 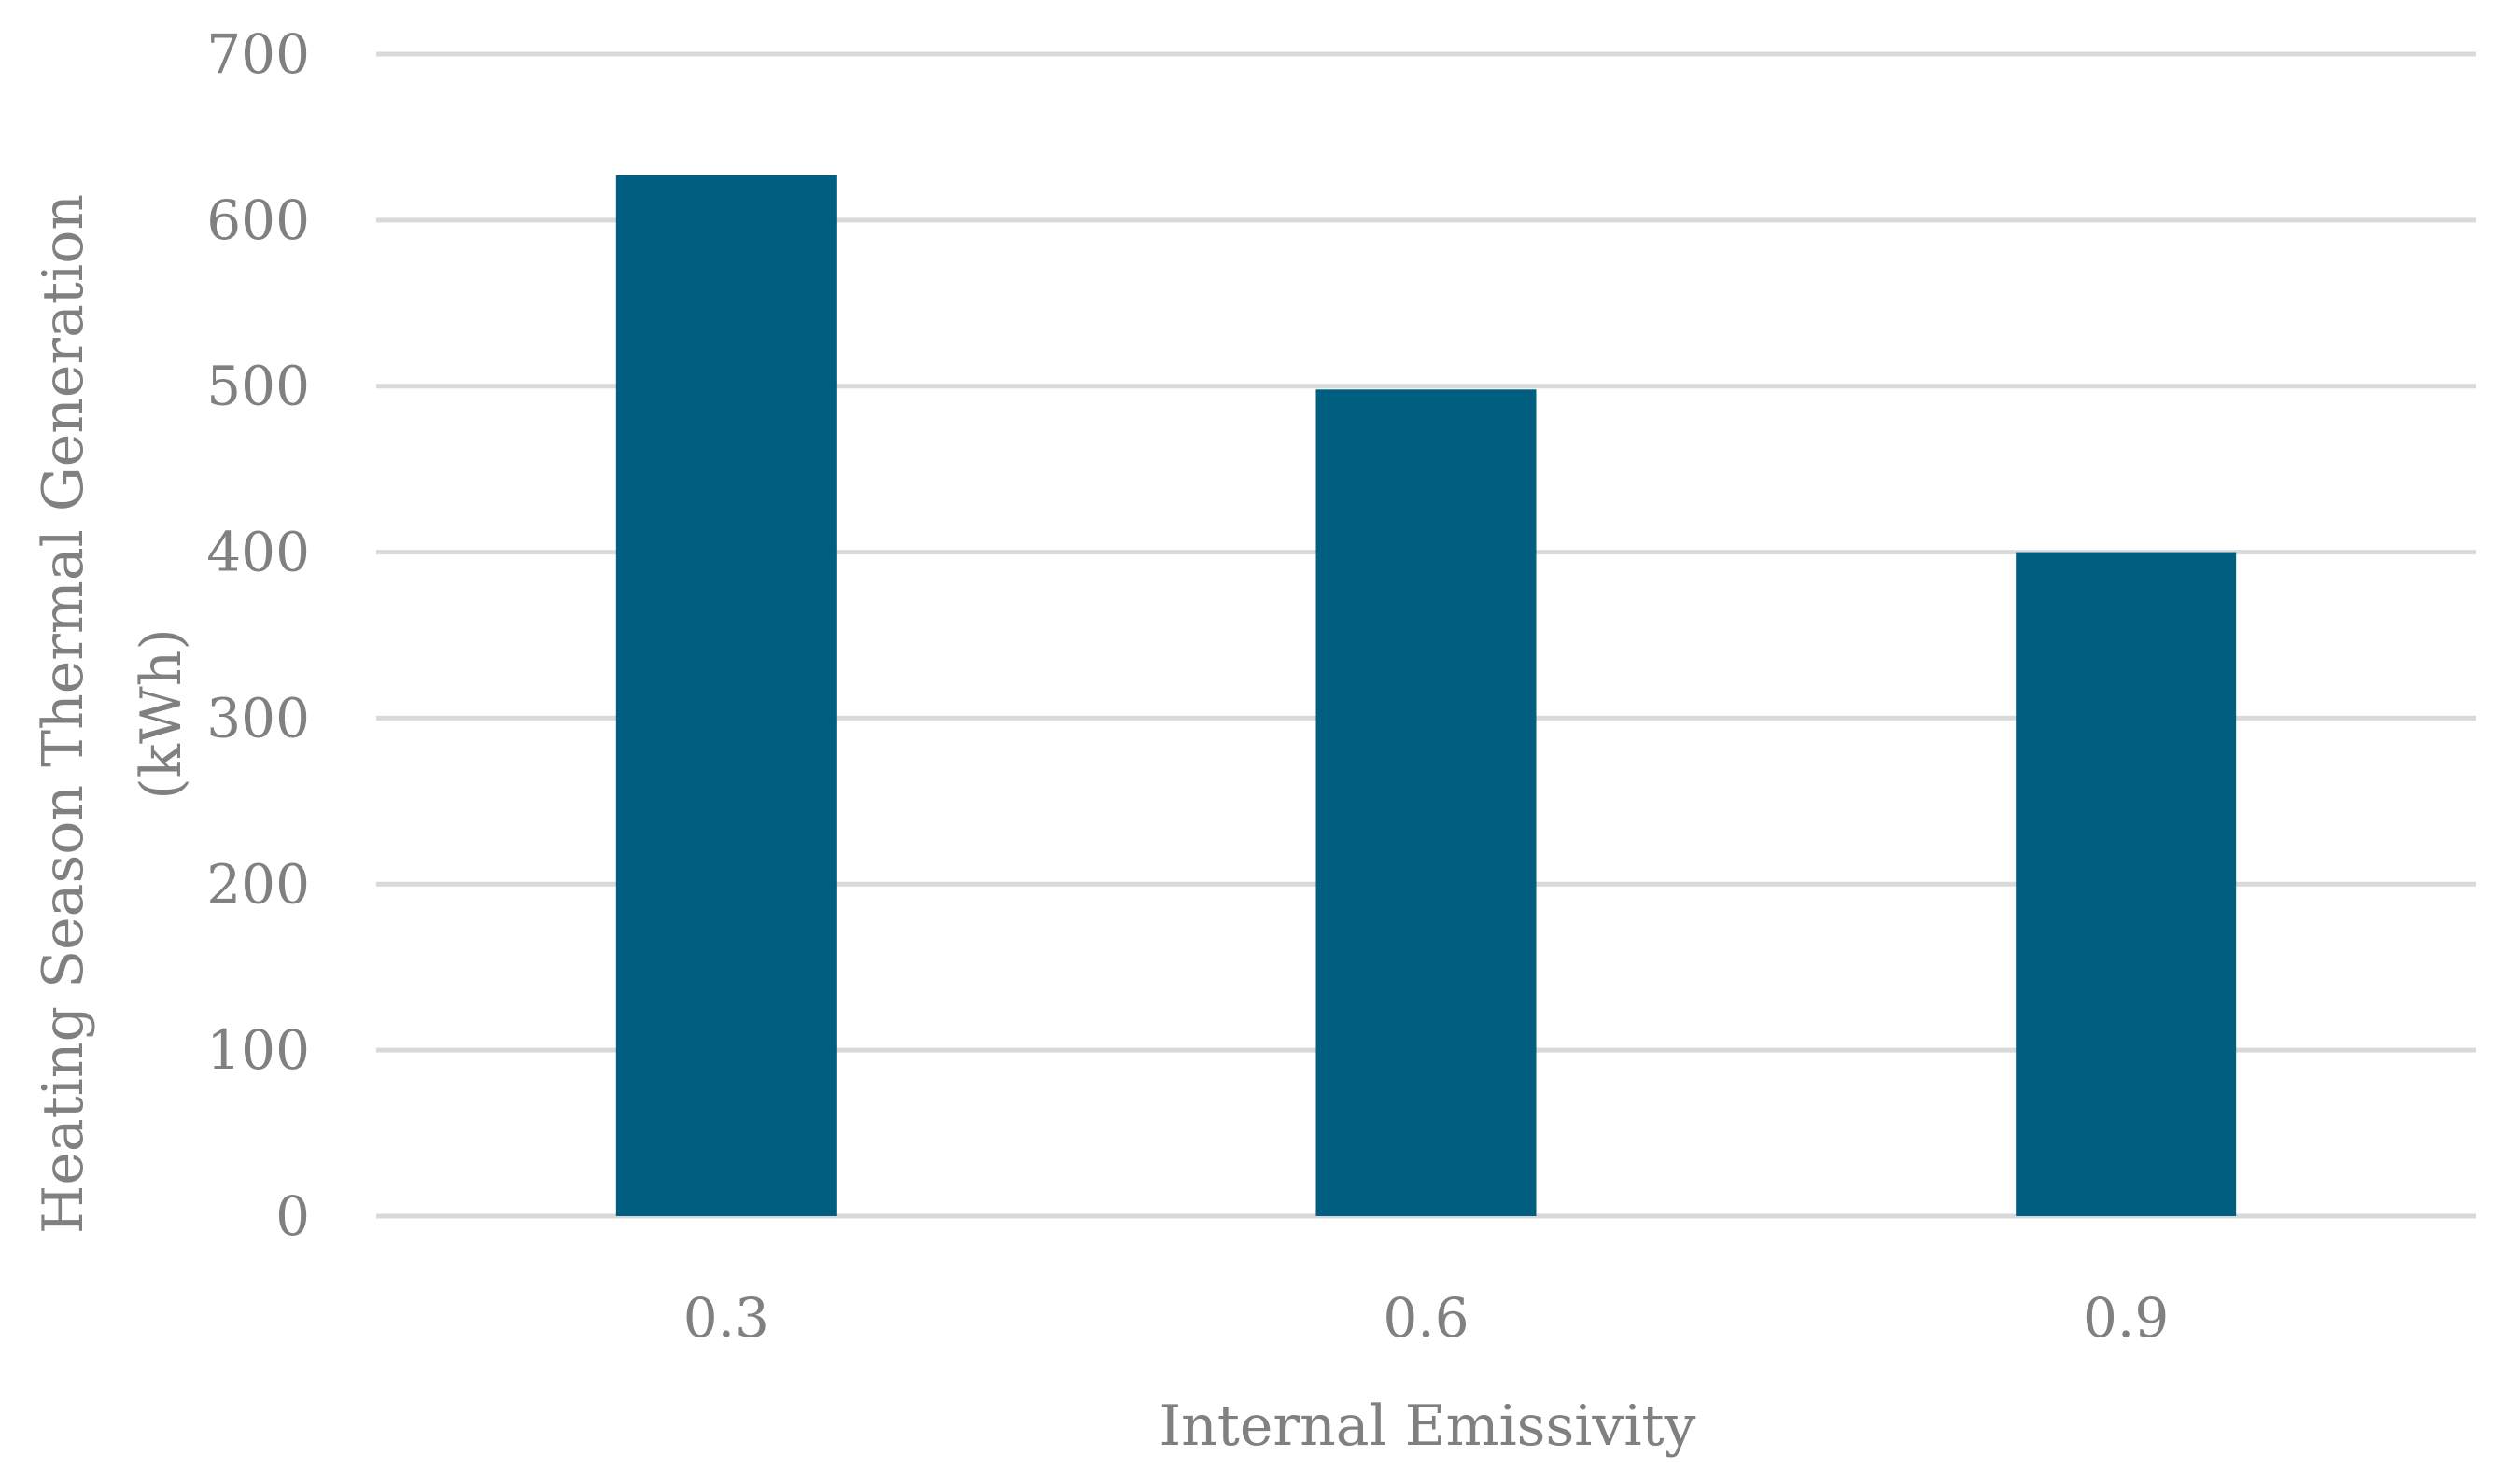 I want to click on y-tick-label: 200, so click(x=258, y=884).